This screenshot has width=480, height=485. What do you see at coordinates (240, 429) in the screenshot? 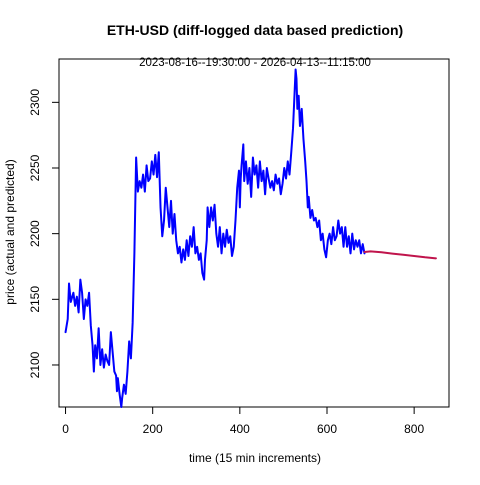
I see `x-tick-label: 400` at bounding box center [240, 429].